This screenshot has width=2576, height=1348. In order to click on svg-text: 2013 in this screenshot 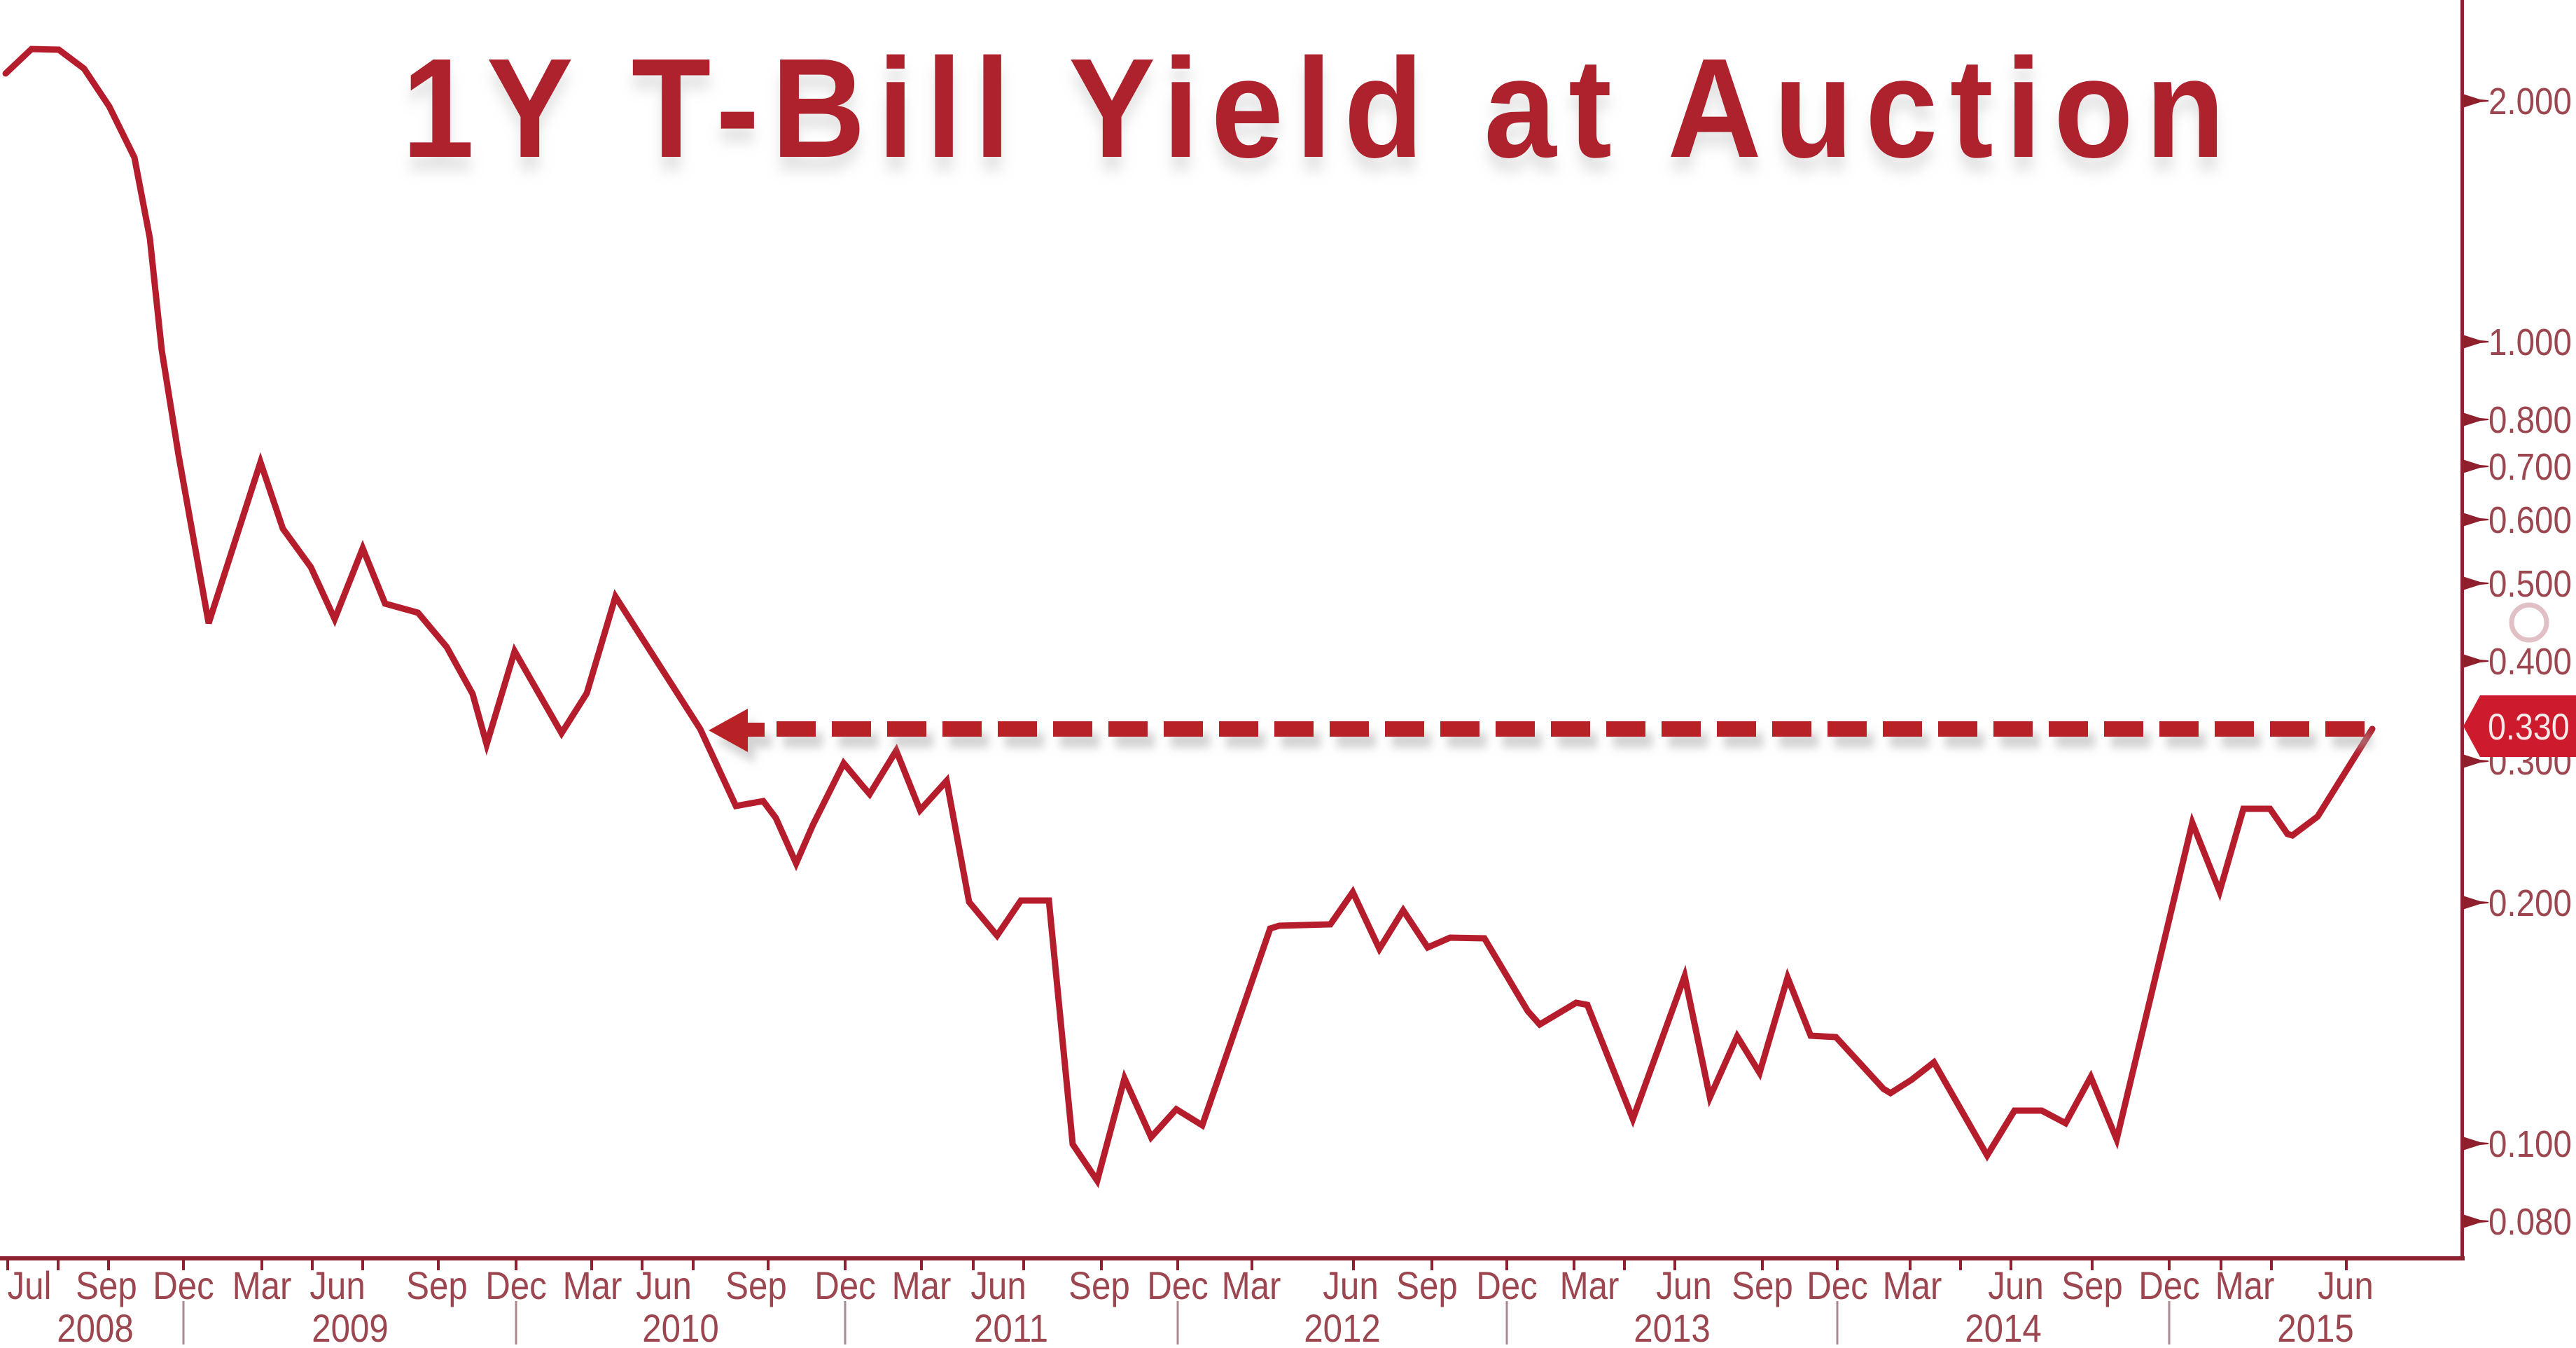, I will do `click(1672, 1325)`.